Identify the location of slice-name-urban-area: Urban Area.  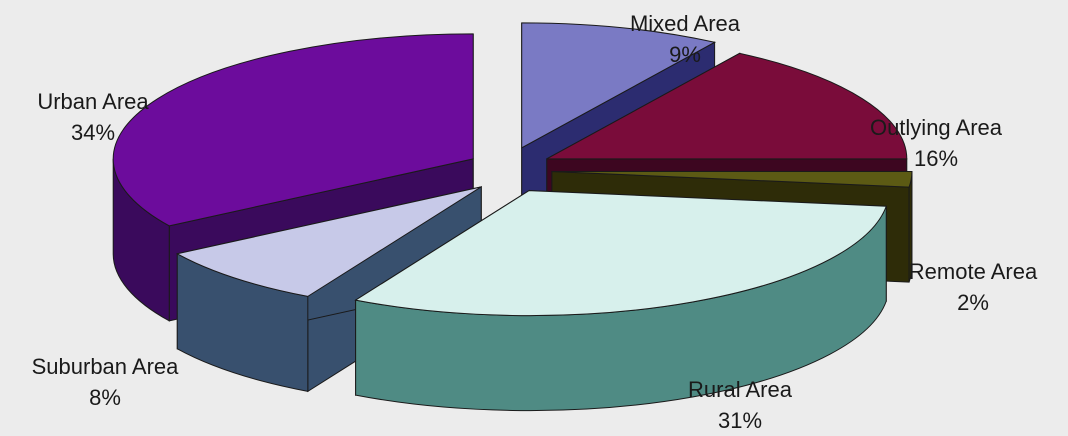
(93, 101).